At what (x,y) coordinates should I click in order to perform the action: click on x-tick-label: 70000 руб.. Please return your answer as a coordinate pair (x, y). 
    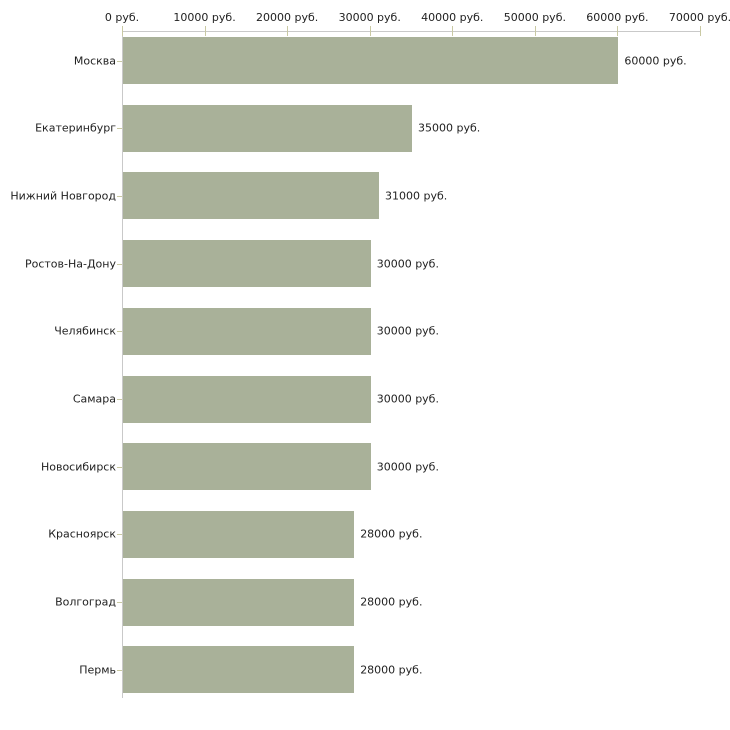
    Looking at the image, I should click on (699, 17).